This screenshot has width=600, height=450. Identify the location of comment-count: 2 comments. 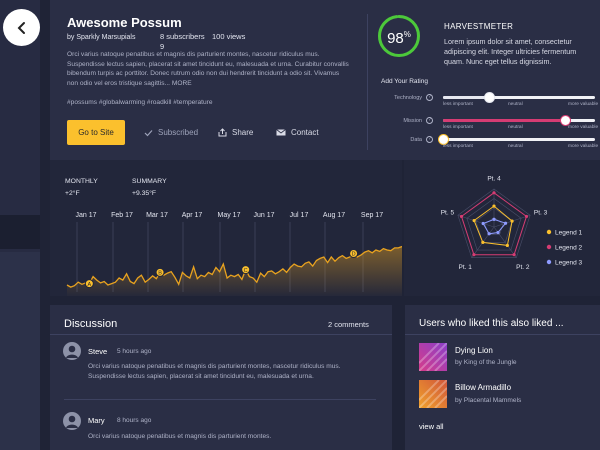
(348, 324).